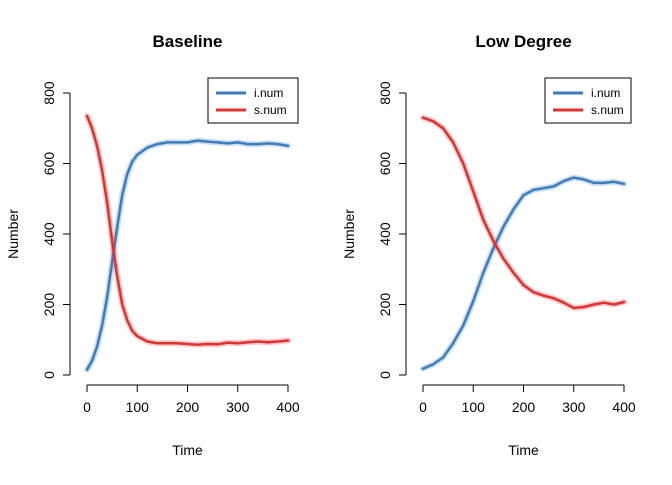  Describe the element at coordinates (523, 41) in the screenshot. I see `chart-title: Low Degree` at that location.